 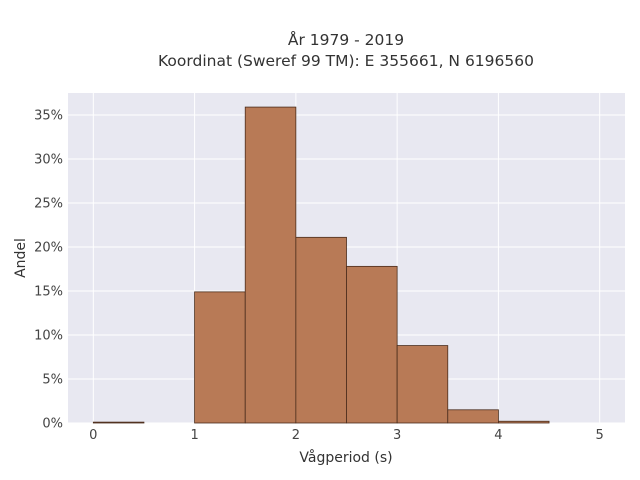 I want to click on x-tick-label-5: 5, so click(x=600, y=435).